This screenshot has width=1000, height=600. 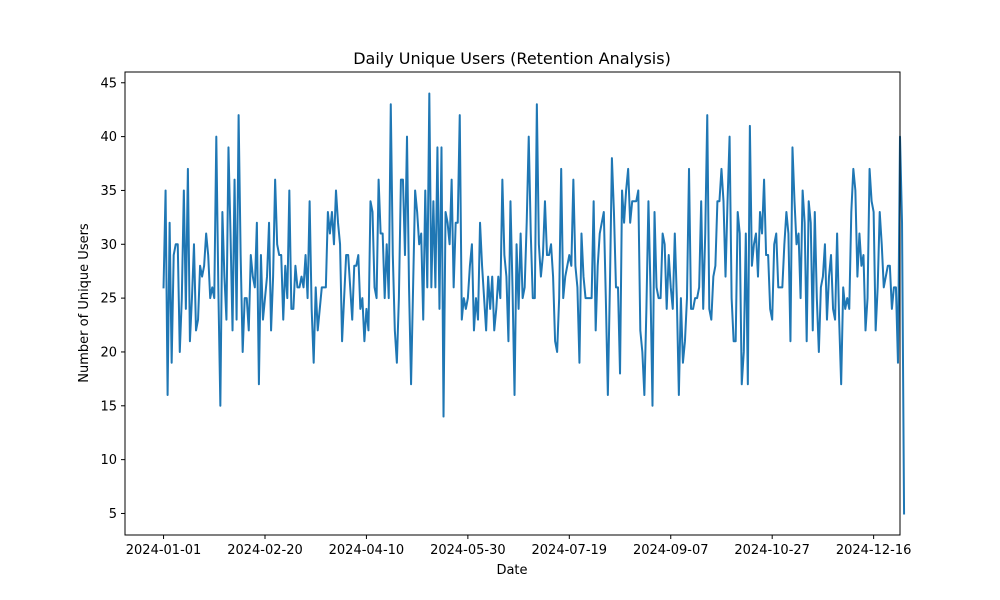 What do you see at coordinates (108, 245) in the screenshot?
I see `y-tick-label: 30` at bounding box center [108, 245].